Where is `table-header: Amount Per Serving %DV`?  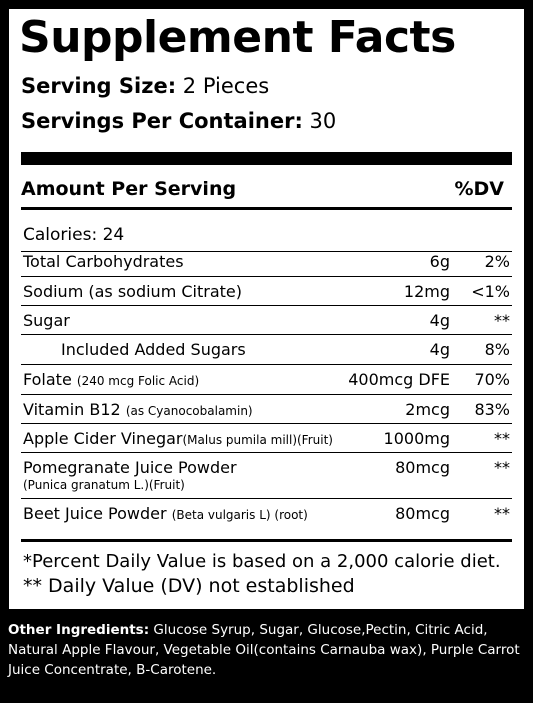
table-header: Amount Per Serving %DV is located at coordinates (266, 189).